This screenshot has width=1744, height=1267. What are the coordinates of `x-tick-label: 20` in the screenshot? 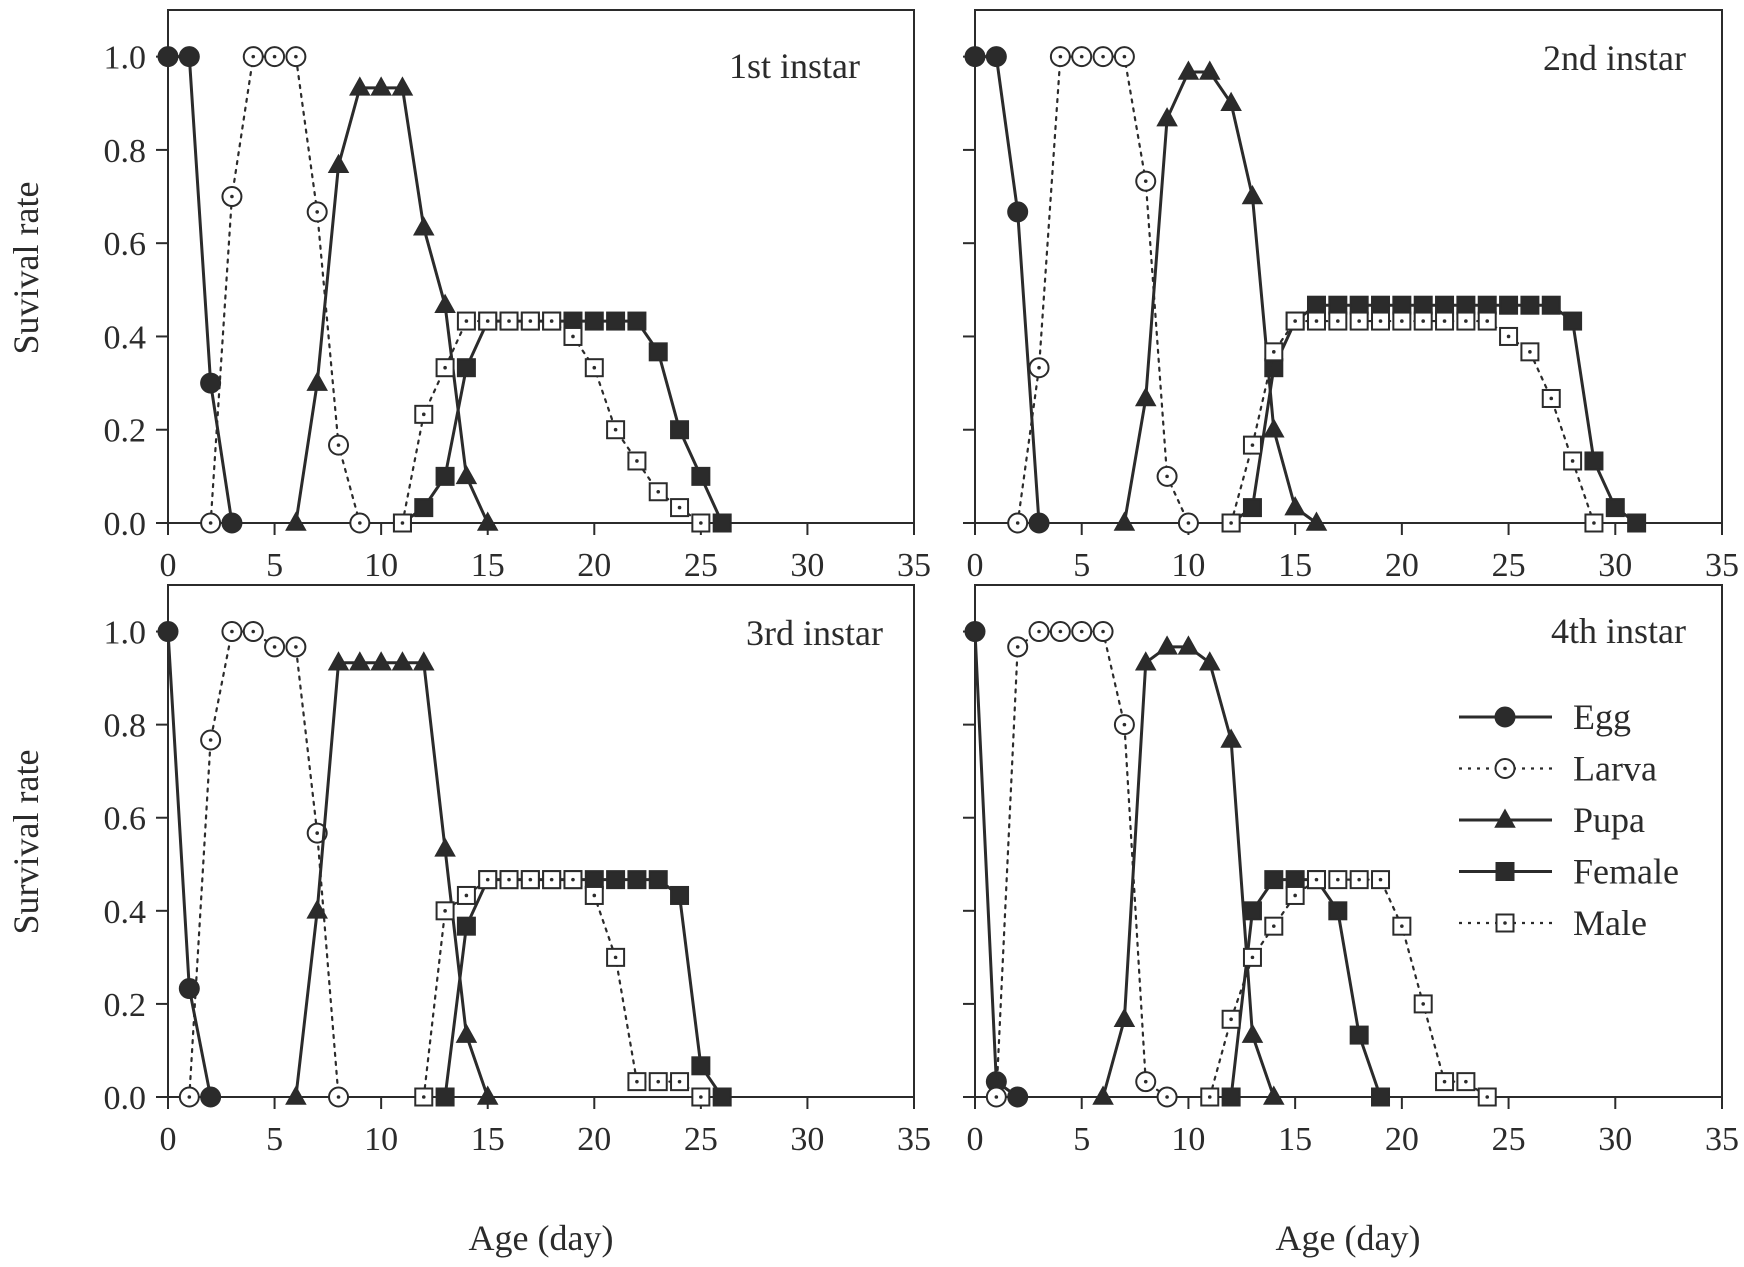 It's located at (1402, 1139).